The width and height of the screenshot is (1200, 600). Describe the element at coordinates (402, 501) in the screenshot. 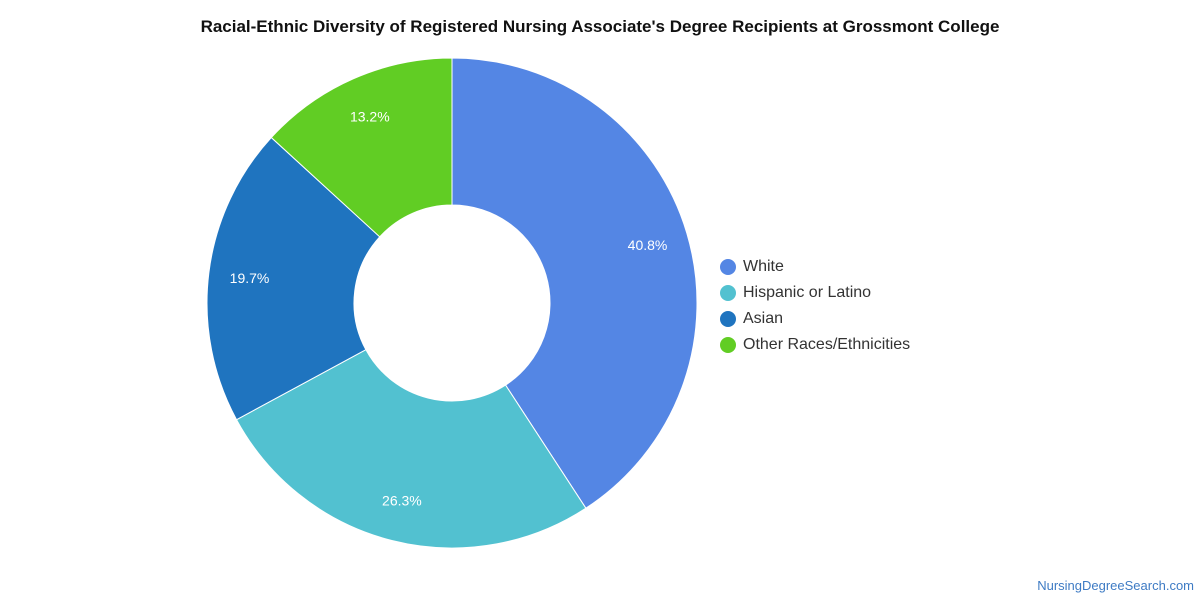

I see `slice-label-hispanic-or-latino: 26.3%` at that location.